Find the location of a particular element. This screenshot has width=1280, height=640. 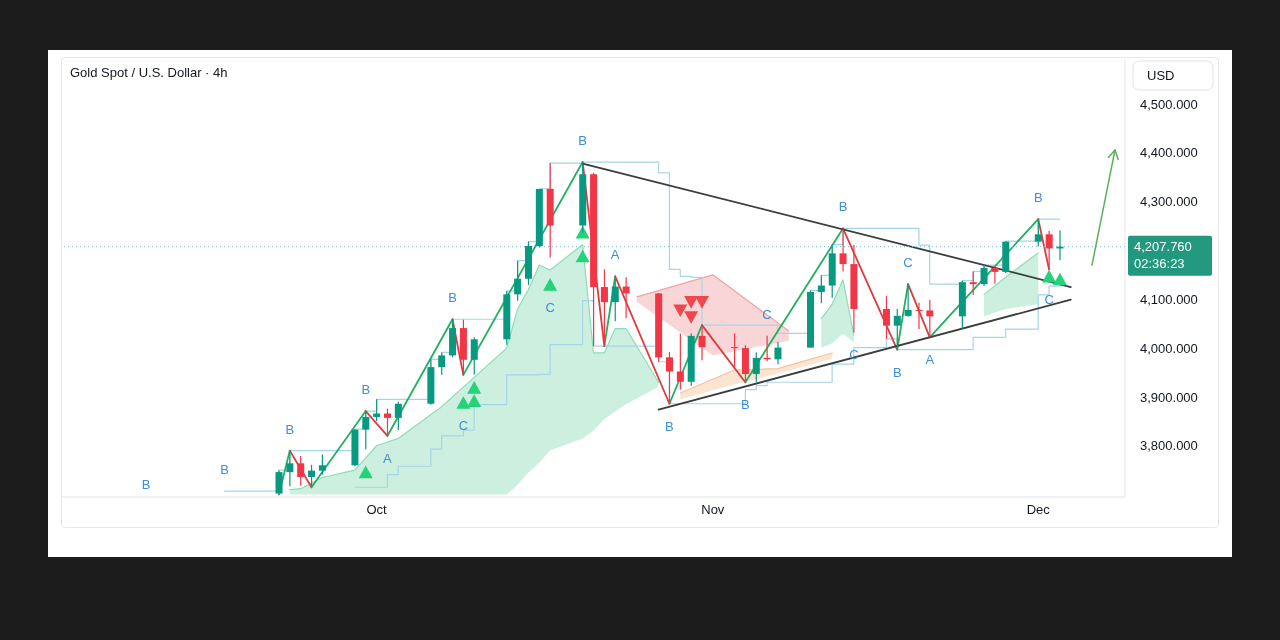

y-tick-label: 4,400.000 is located at coordinates (1169, 153).